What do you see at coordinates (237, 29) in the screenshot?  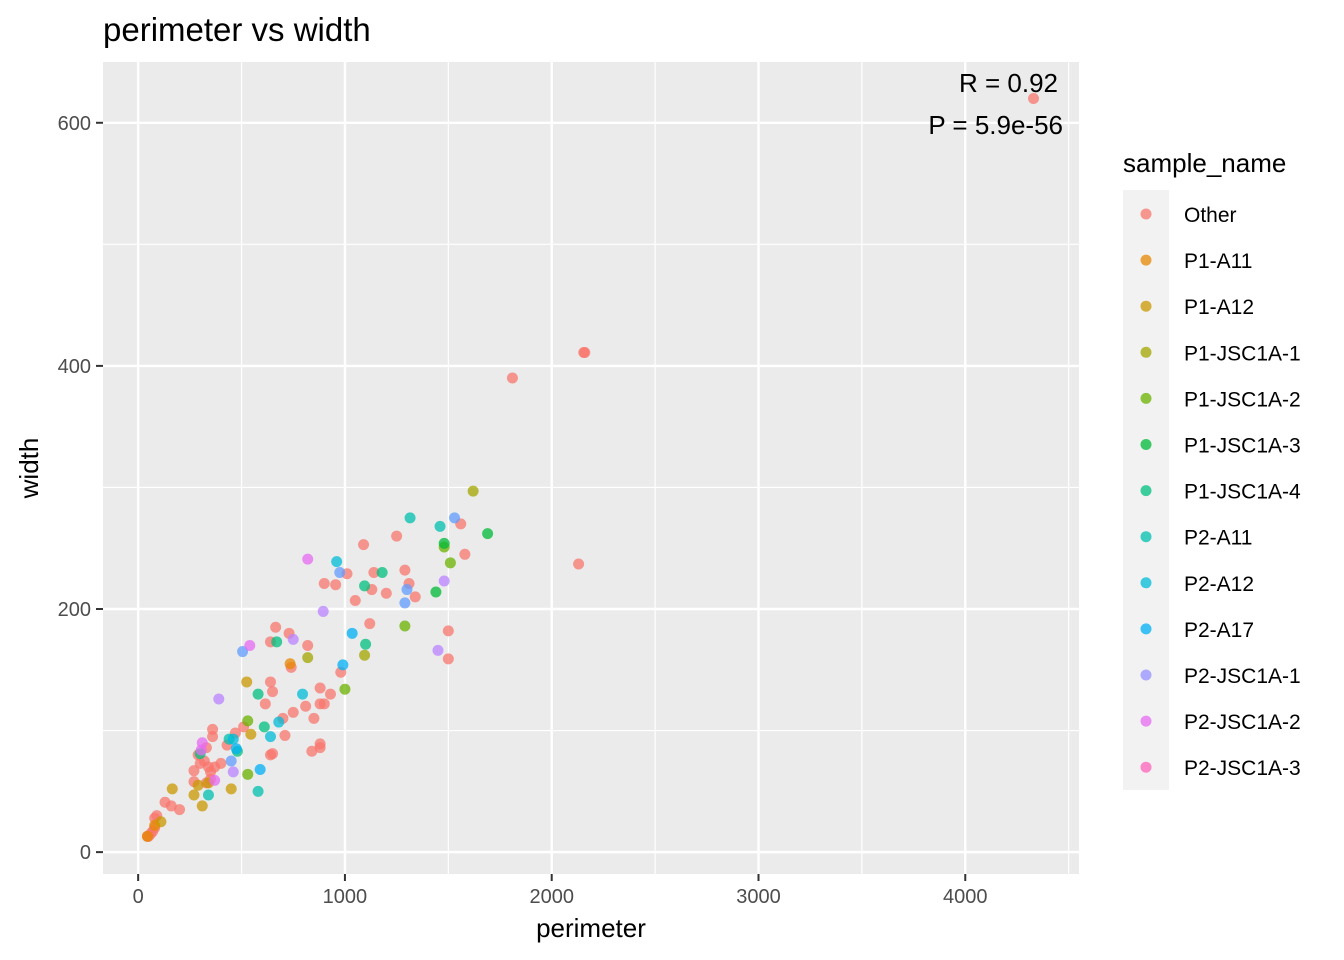 I see `chart-title: perimeter vs width` at bounding box center [237, 29].